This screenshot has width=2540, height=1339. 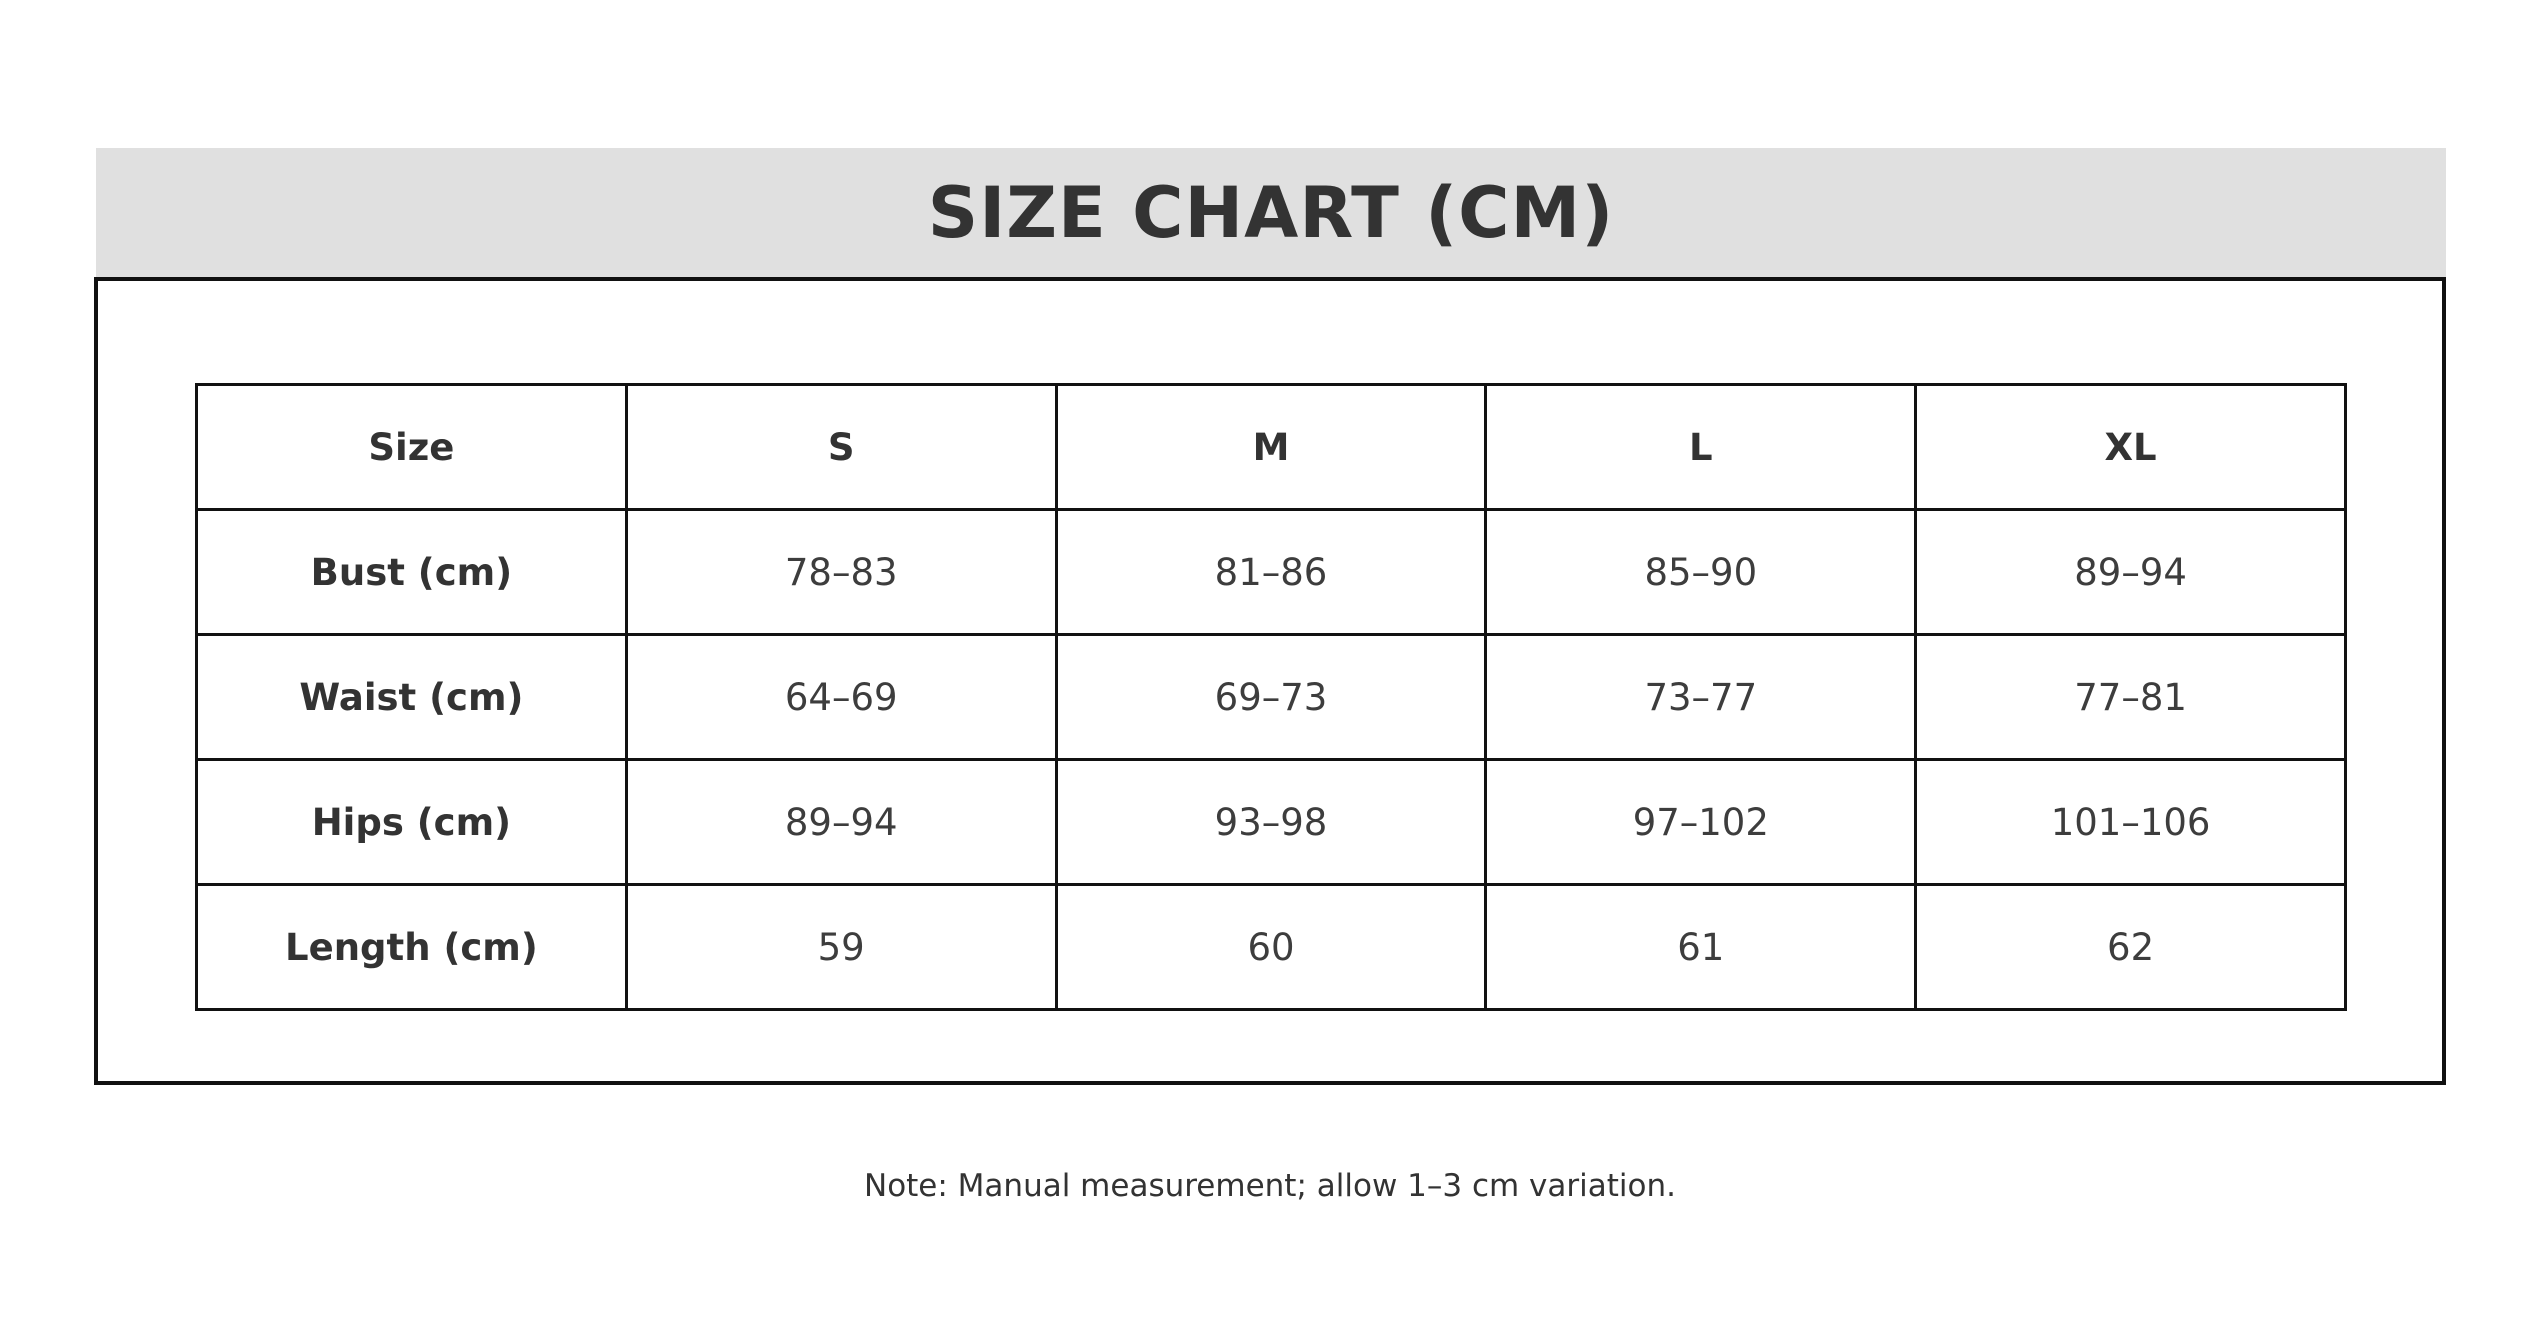 What do you see at coordinates (411, 697) in the screenshot?
I see `row-label-waist: Waist (cm)` at bounding box center [411, 697].